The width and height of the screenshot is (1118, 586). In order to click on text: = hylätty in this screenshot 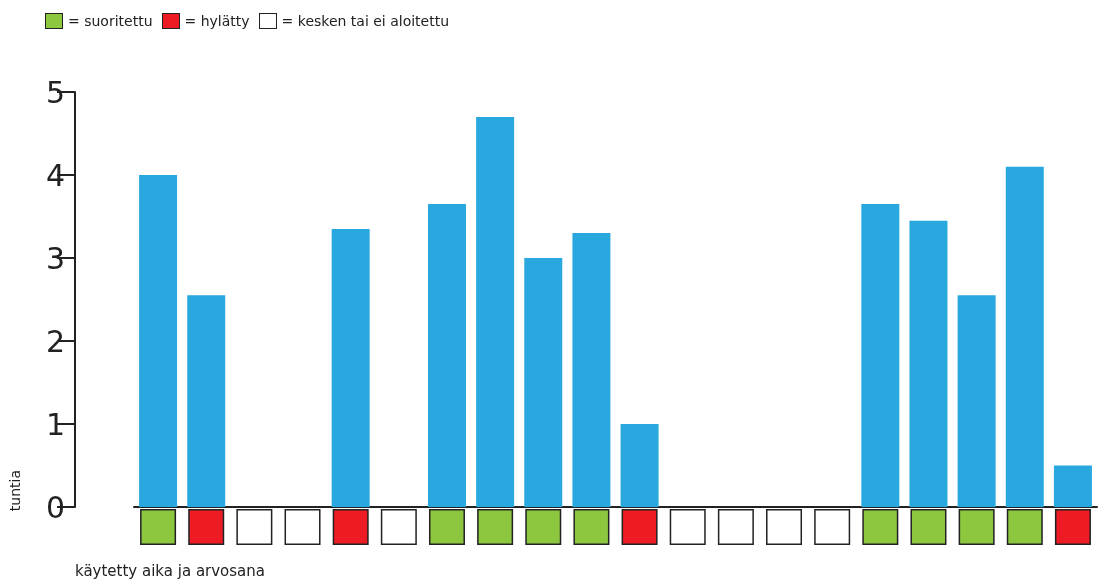, I will do `click(217, 21)`.